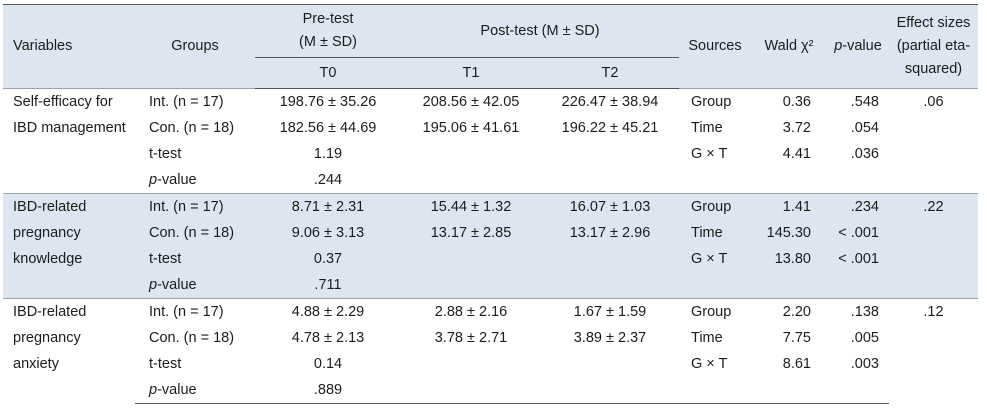 The image size is (987, 419). I want to click on wald-cell: 1.41, so click(789, 206).